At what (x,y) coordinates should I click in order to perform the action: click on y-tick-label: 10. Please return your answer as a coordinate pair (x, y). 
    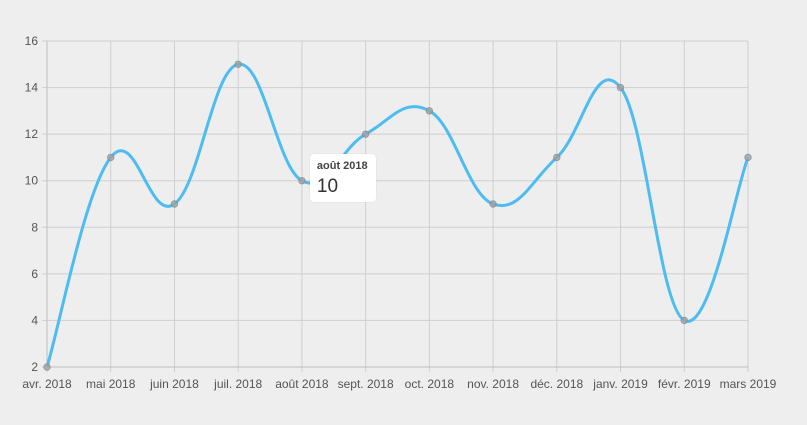
    Looking at the image, I should click on (32, 181).